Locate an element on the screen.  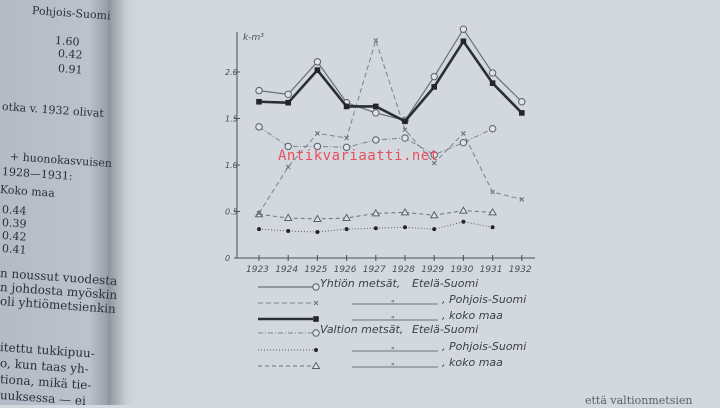
x-tick-label: 1932 is located at coordinates (520, 270).